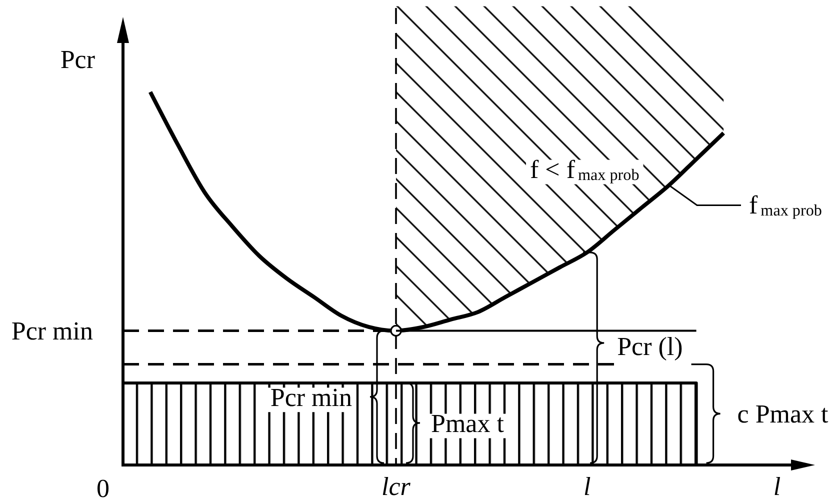 This screenshot has width=838, height=504. What do you see at coordinates (585, 169) in the screenshot?
I see `annotation: f < fmax prob` at bounding box center [585, 169].